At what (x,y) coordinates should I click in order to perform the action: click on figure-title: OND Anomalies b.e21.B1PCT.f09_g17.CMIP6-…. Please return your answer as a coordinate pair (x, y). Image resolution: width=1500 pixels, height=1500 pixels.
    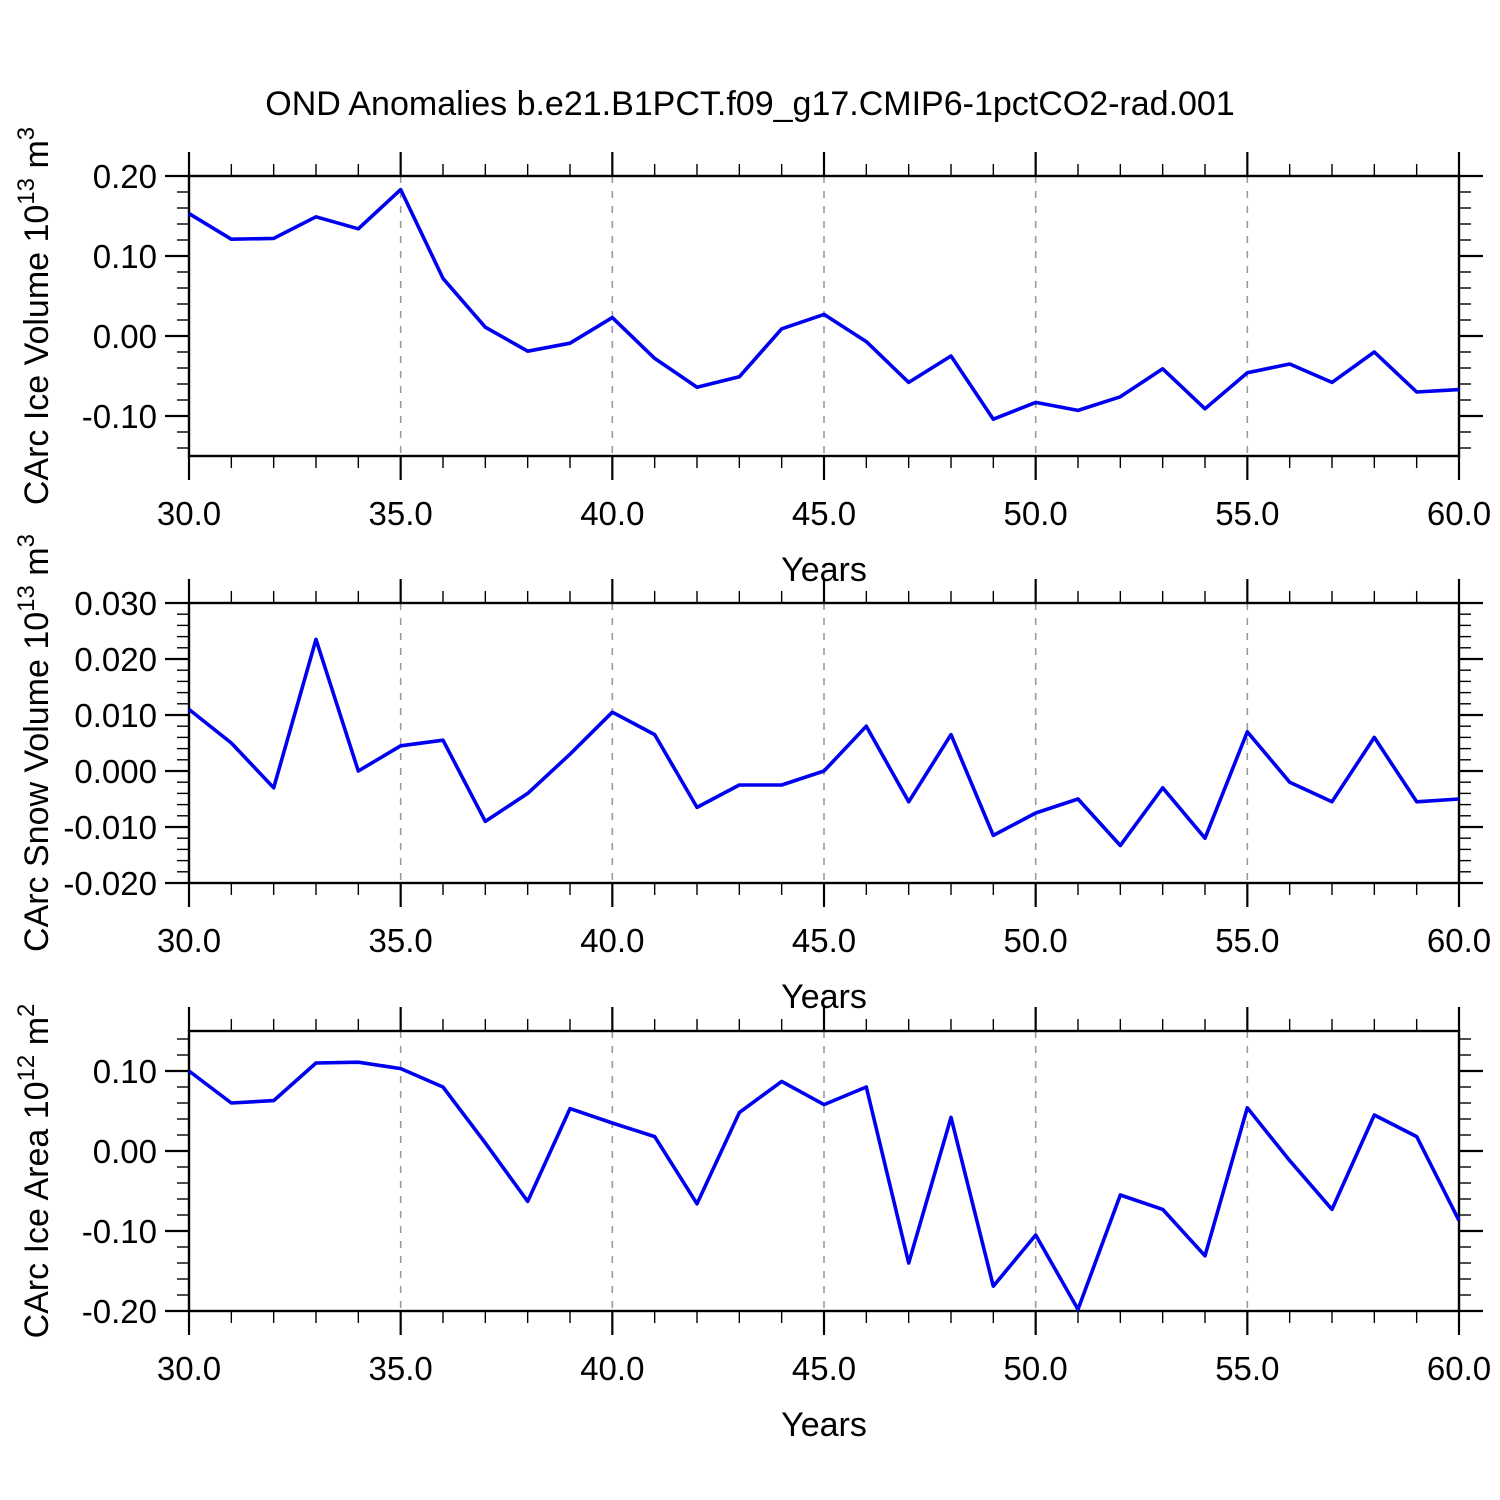
    Looking at the image, I should click on (750, 104).